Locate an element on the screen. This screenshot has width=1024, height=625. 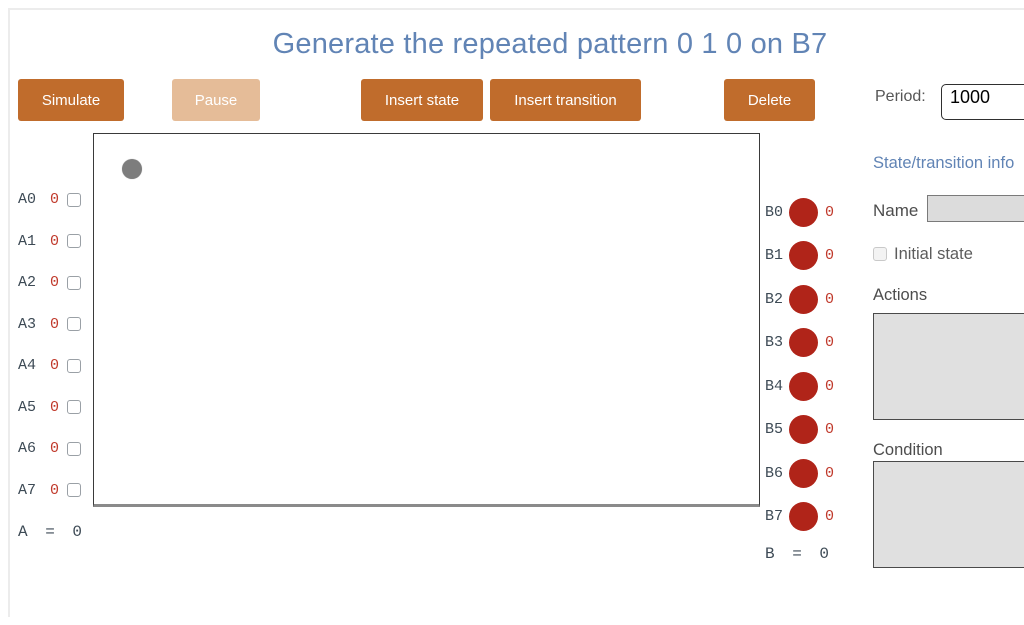
input-row-a4: A4 0 is located at coordinates (50, 365).